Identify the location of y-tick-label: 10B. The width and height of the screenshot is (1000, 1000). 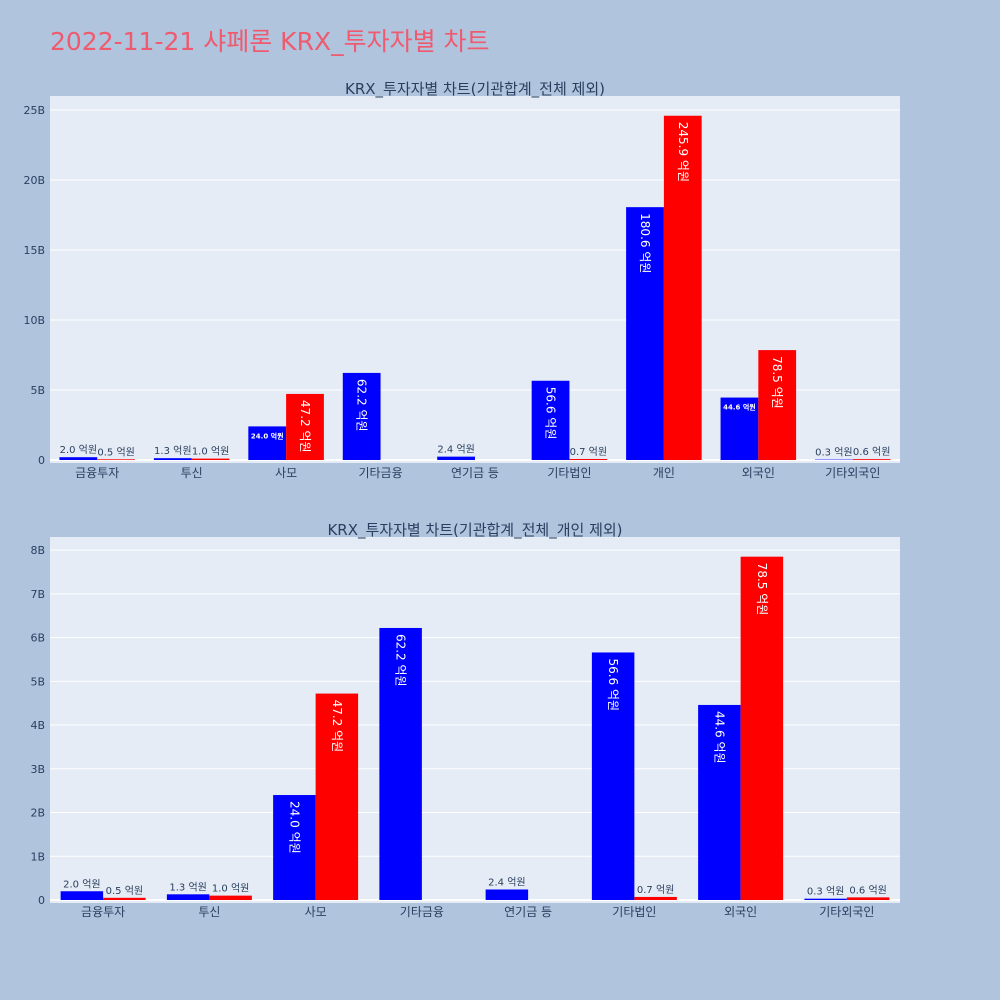
(34, 320).